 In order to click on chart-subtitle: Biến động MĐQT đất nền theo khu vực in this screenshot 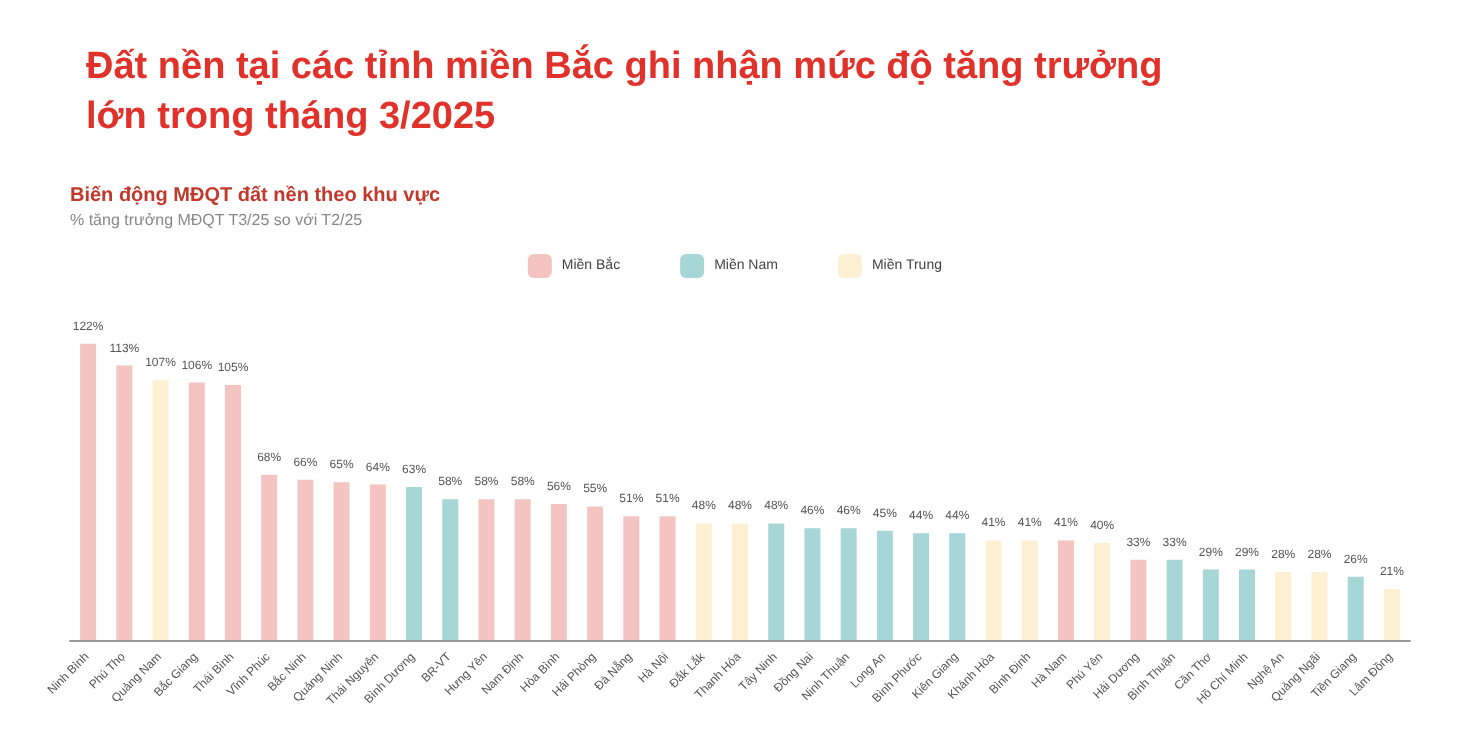, I will do `click(255, 196)`.